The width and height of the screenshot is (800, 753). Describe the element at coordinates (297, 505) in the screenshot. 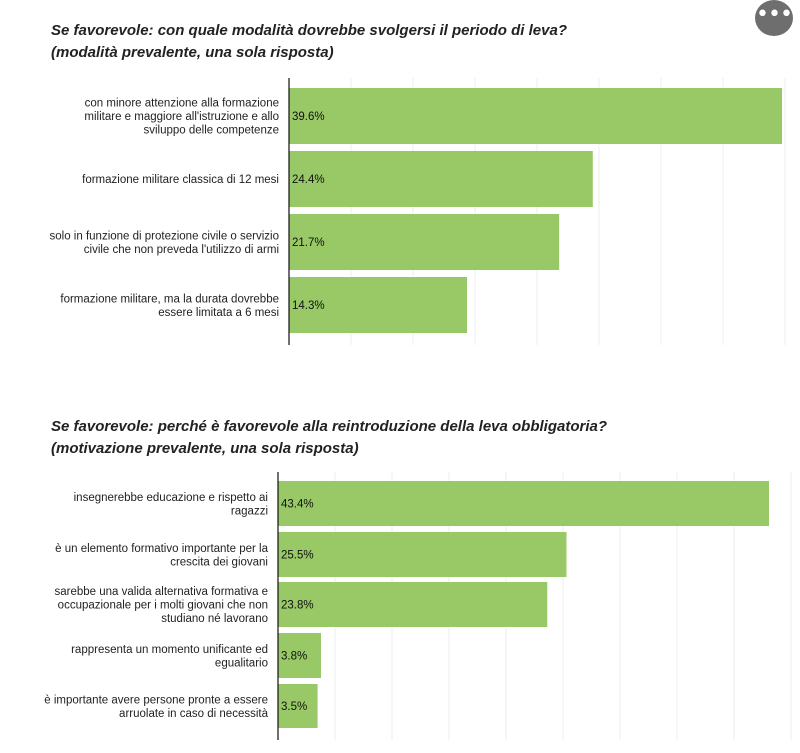

I see `value-label-1: 43.4%` at that location.